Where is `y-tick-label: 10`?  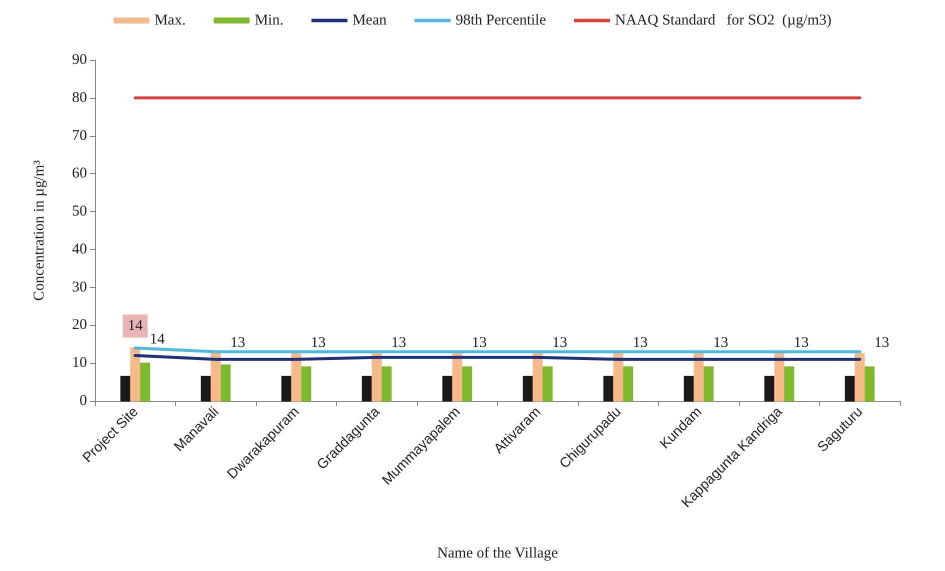 y-tick-label: 10 is located at coordinates (79, 363).